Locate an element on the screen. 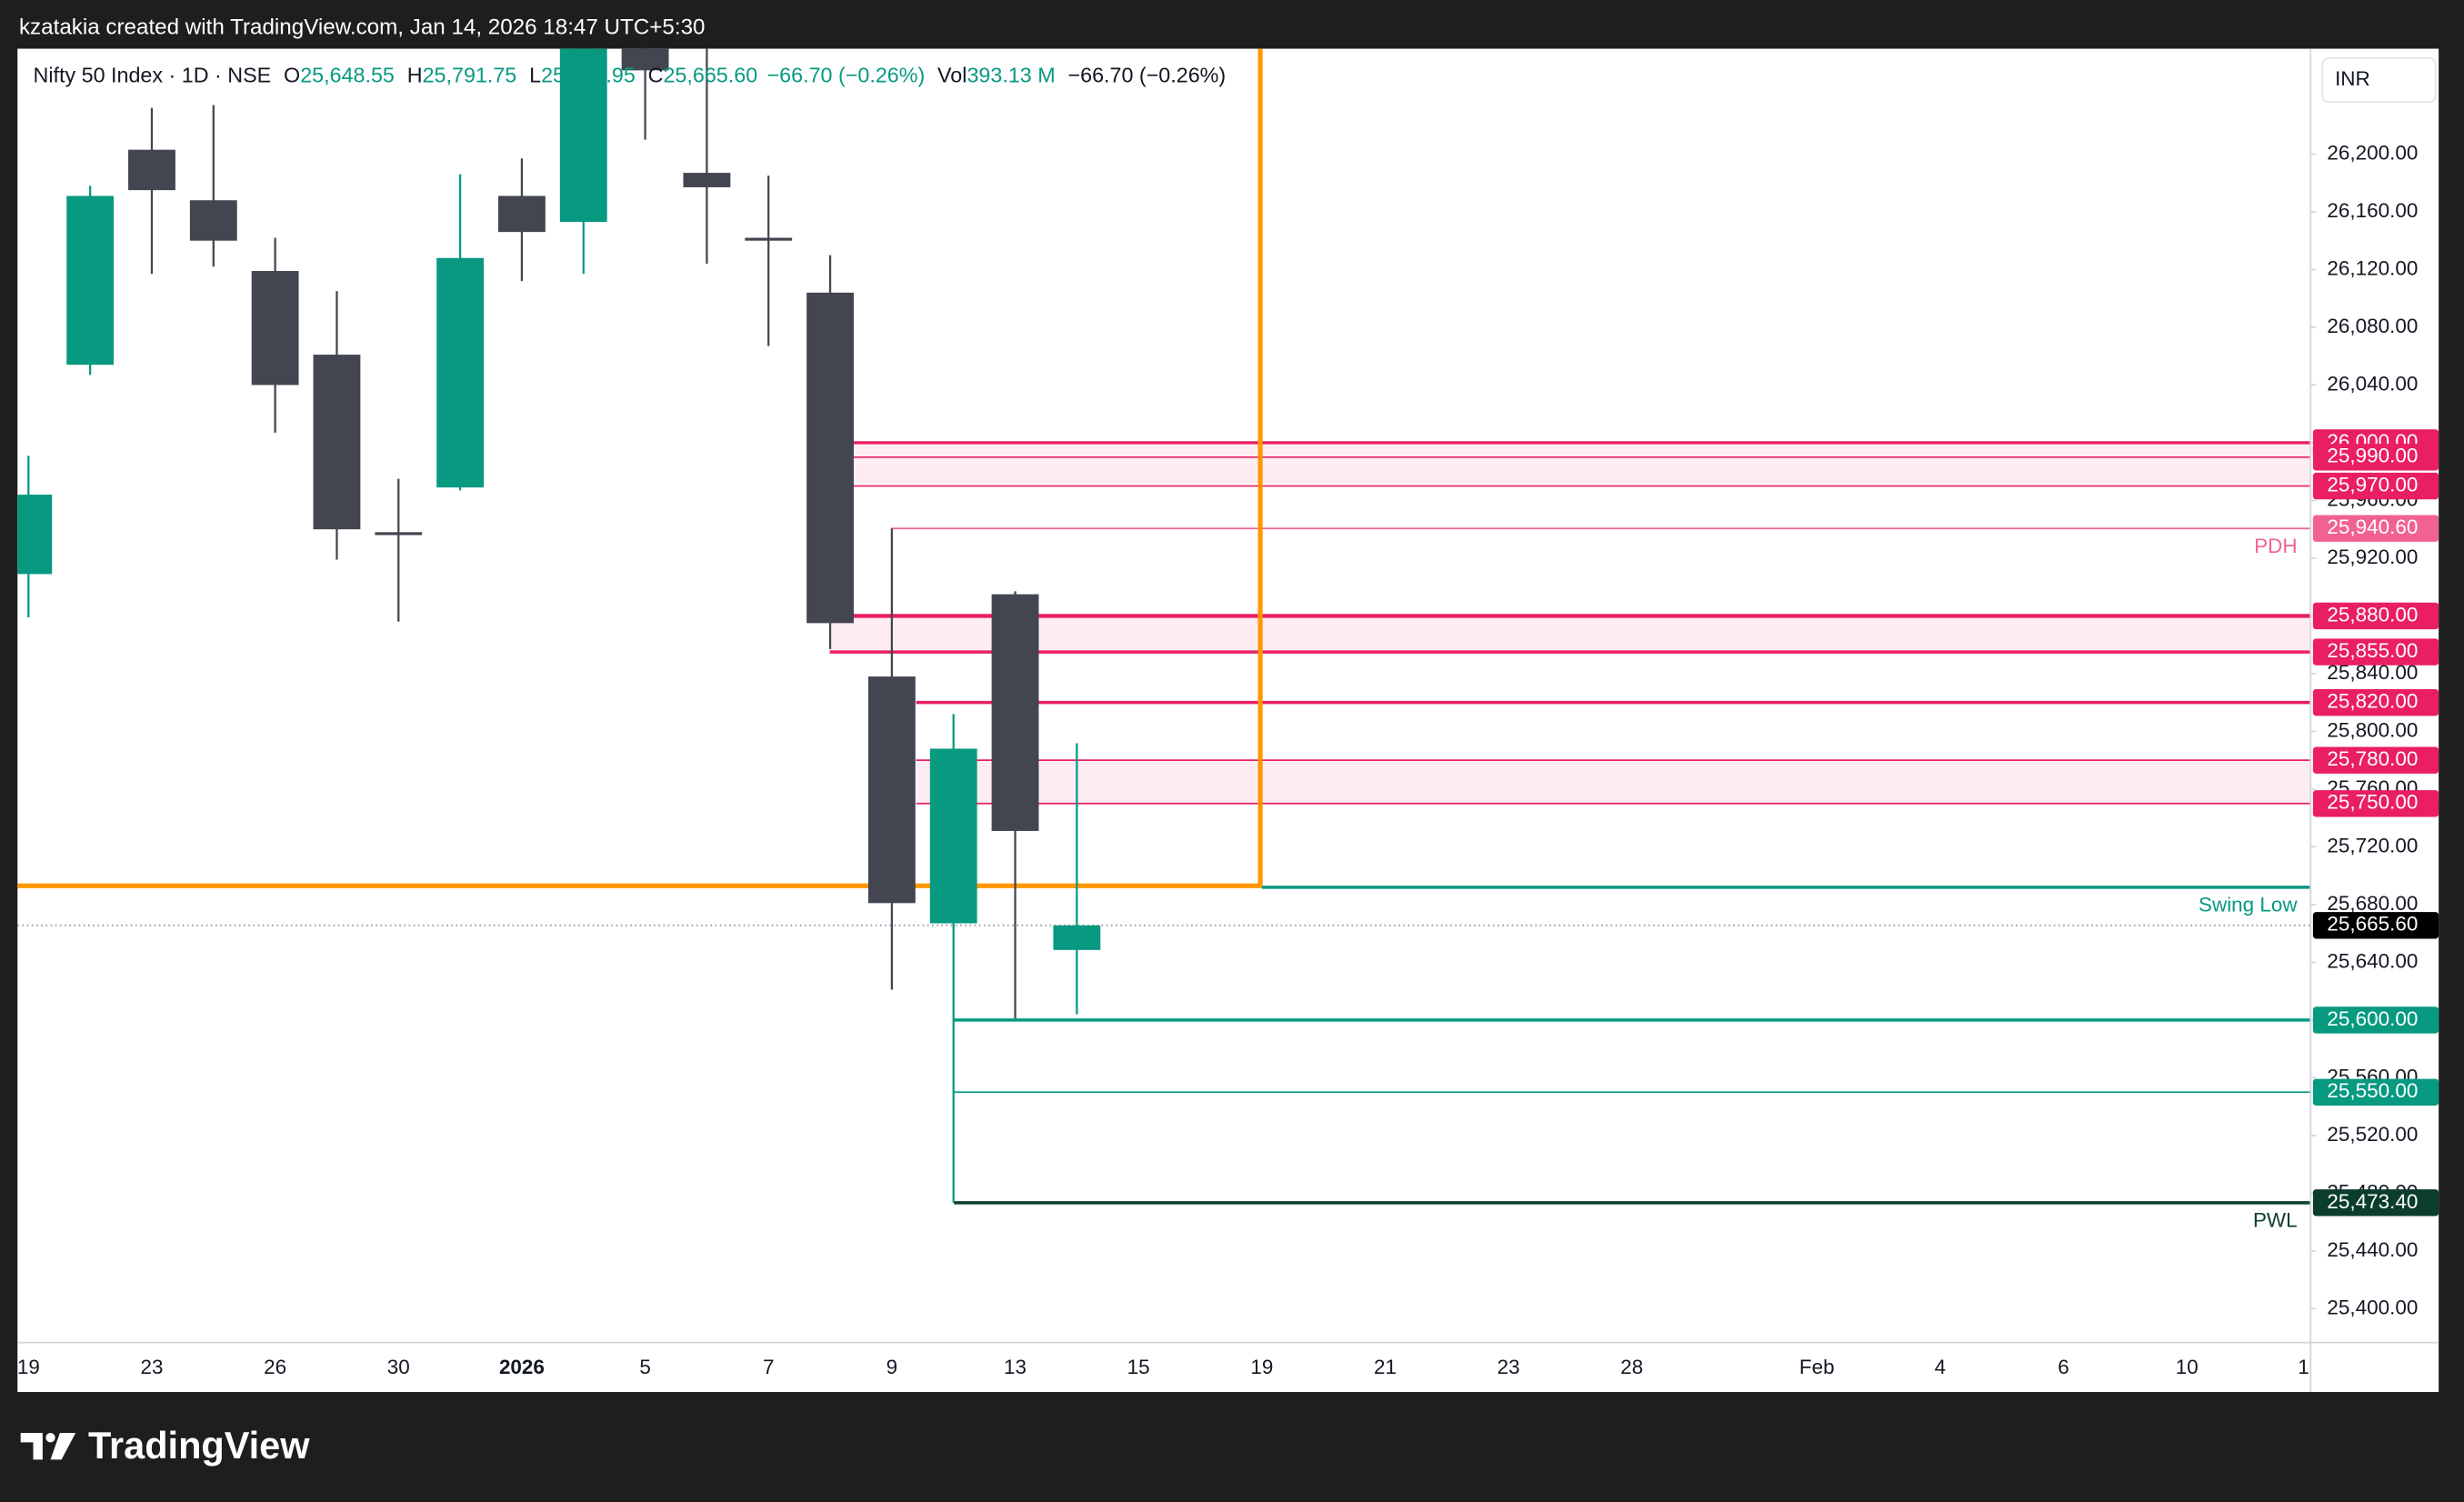 The width and height of the screenshot is (2464, 1502). legend-vol-label: Vol is located at coordinates (952, 76).